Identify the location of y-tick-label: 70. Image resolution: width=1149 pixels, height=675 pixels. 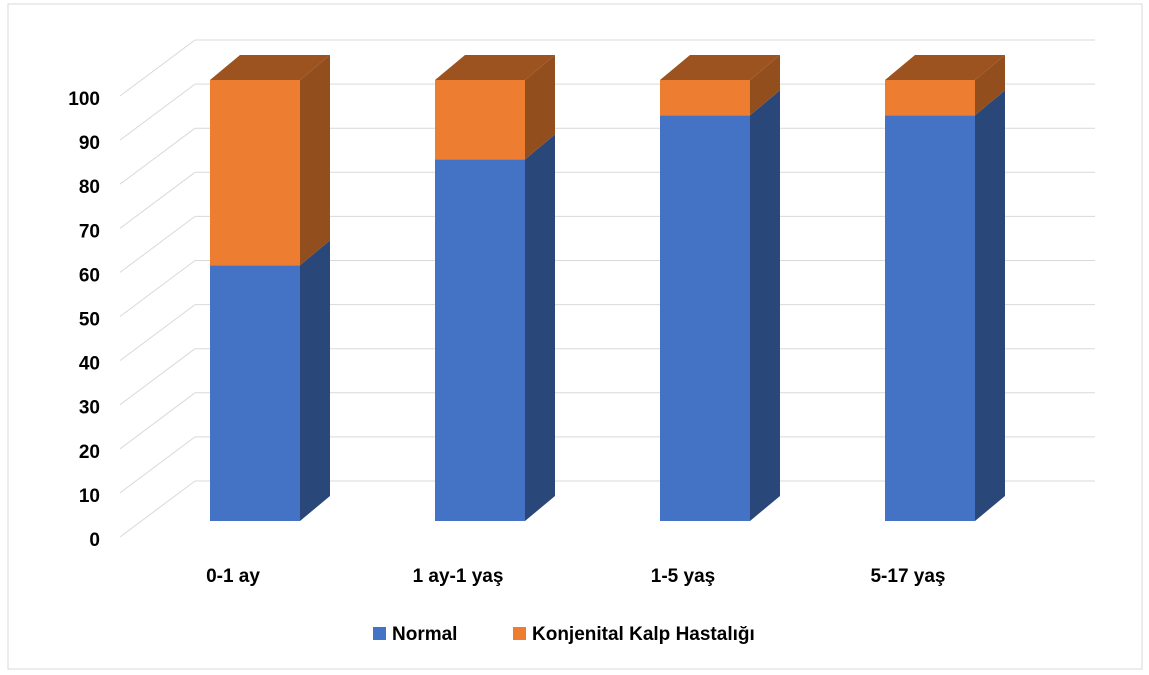
(89, 231).